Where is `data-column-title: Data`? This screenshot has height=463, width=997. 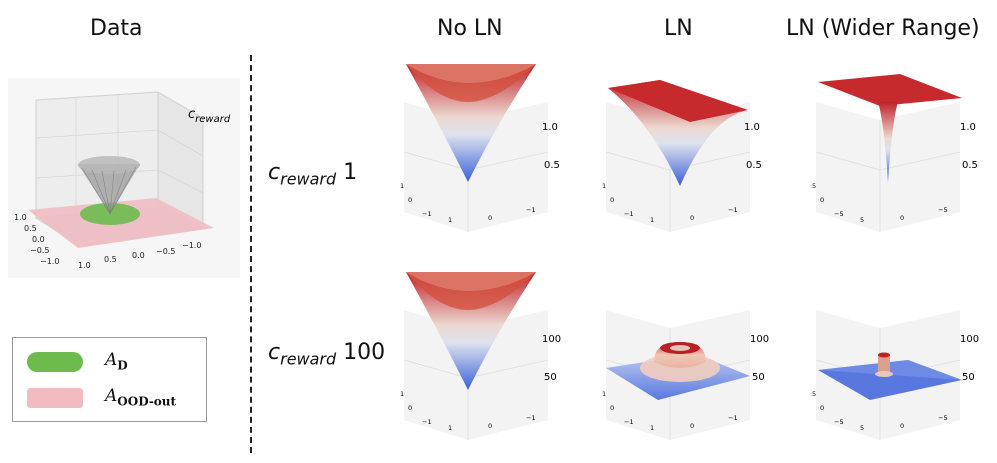
data-column-title: Data is located at coordinates (116, 28).